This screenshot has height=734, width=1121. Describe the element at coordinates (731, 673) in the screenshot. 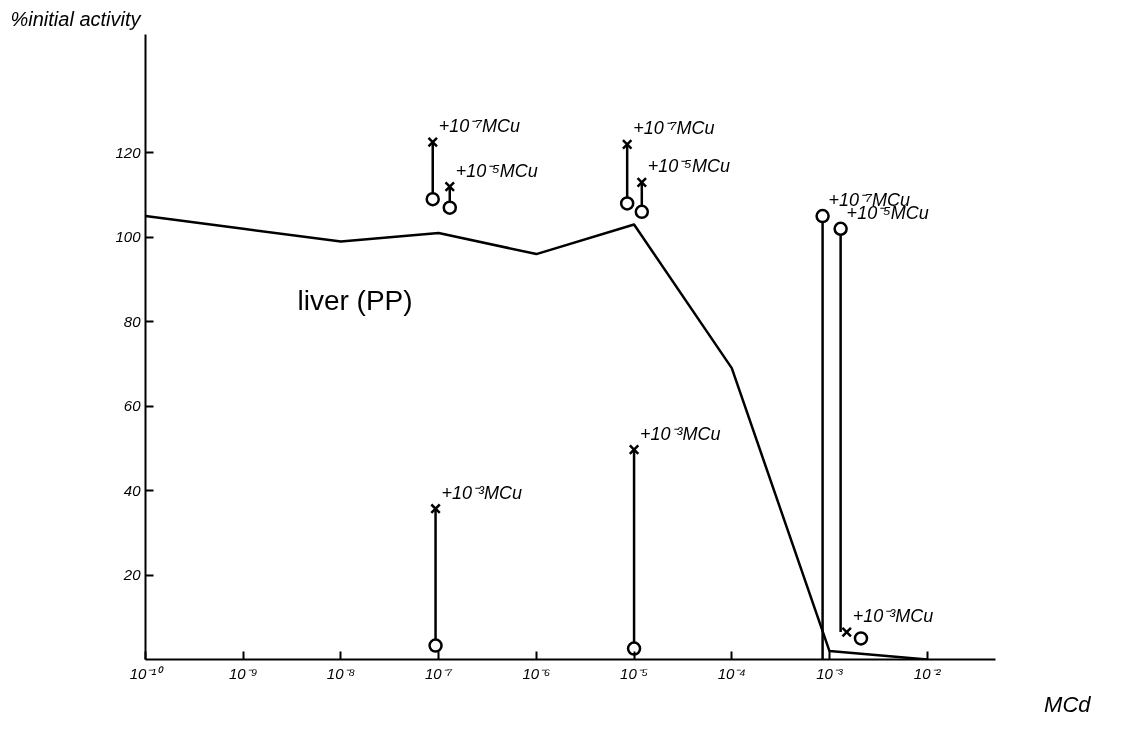

I see `x-tick-label: 10⁻⁴` at that location.